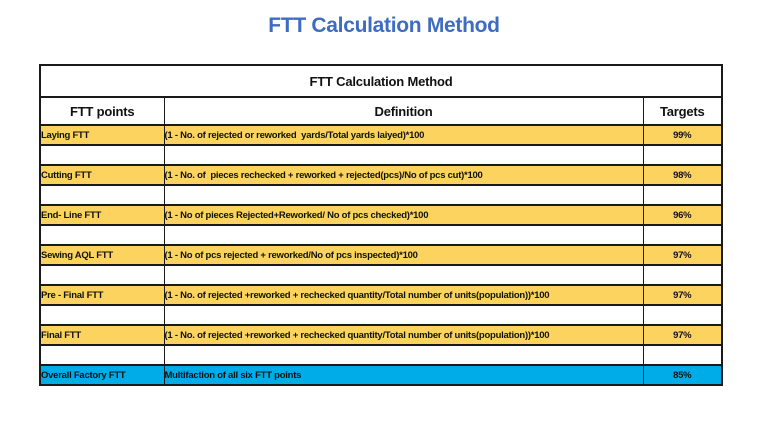 Image resolution: width=768 pixels, height=433 pixels. Describe the element at coordinates (682, 111) in the screenshot. I see `column-header-targets: Targets` at that location.